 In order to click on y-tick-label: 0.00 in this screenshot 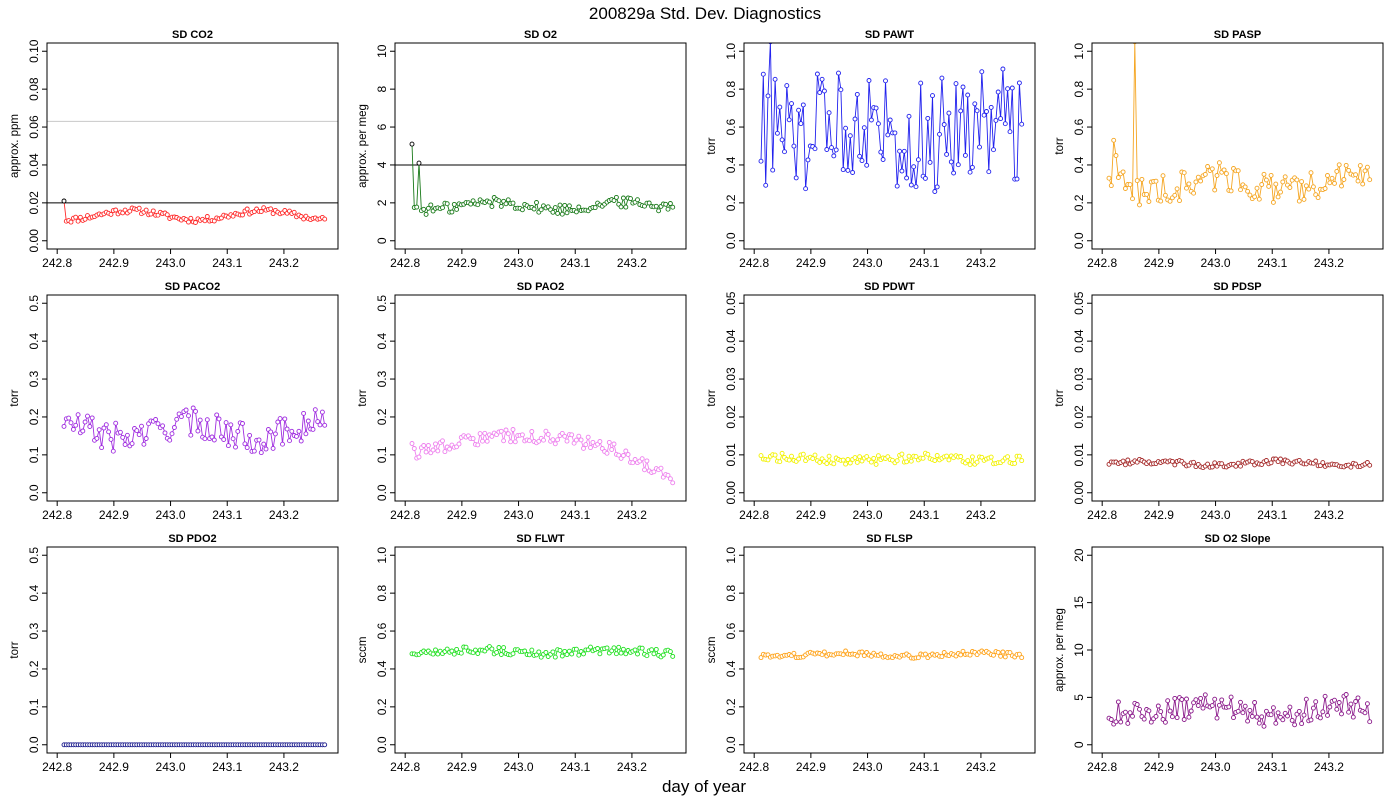, I will do `click(34, 241)`.